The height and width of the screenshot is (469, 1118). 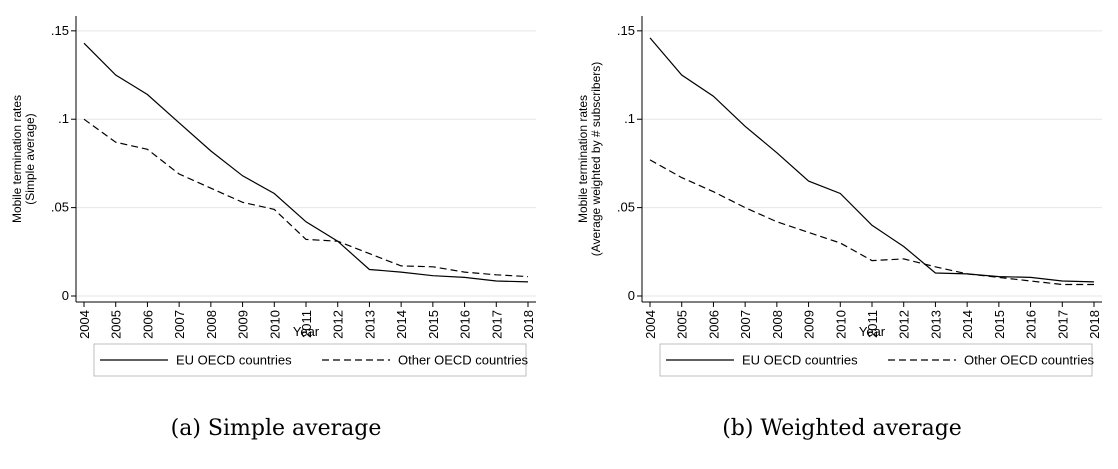 What do you see at coordinates (30, 158) in the screenshot?
I see `y-axis-title-line-2: (Simple average)` at bounding box center [30, 158].